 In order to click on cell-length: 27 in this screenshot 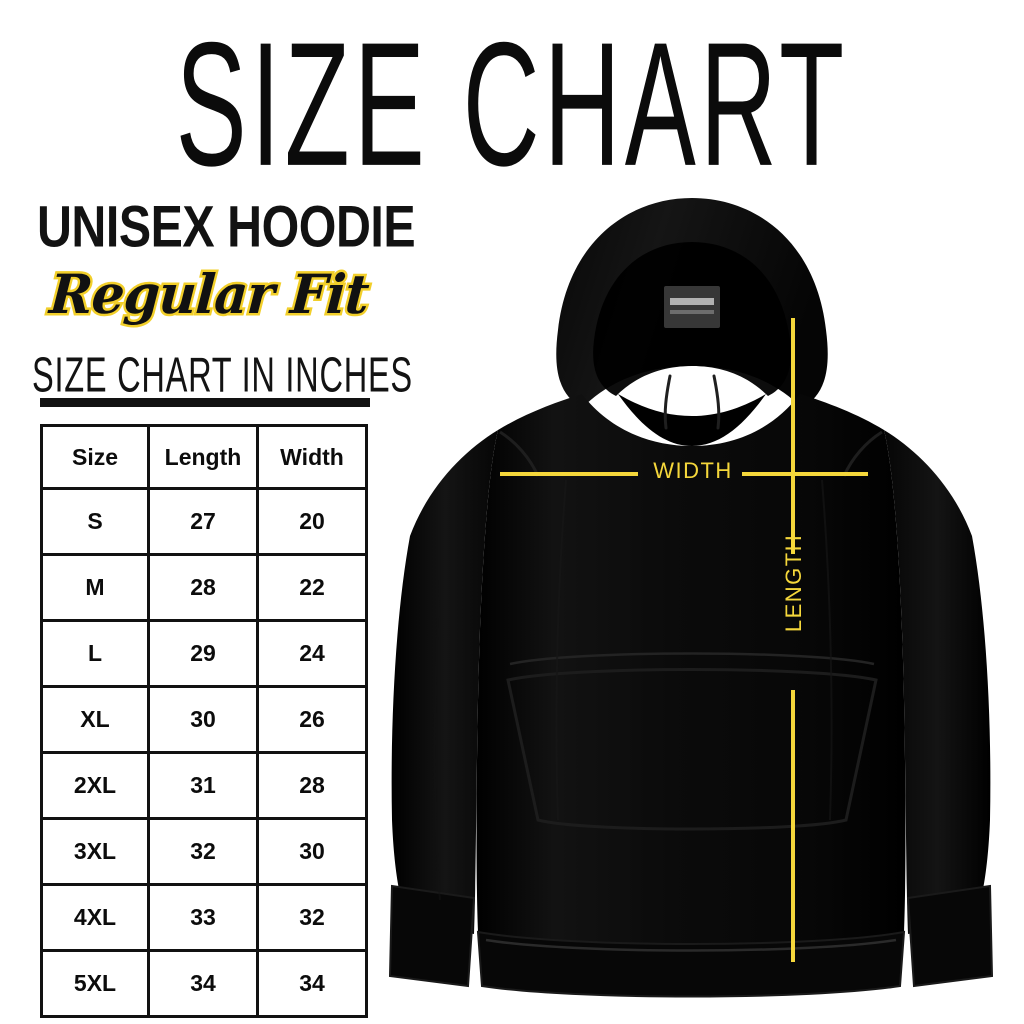, I will do `click(203, 521)`.